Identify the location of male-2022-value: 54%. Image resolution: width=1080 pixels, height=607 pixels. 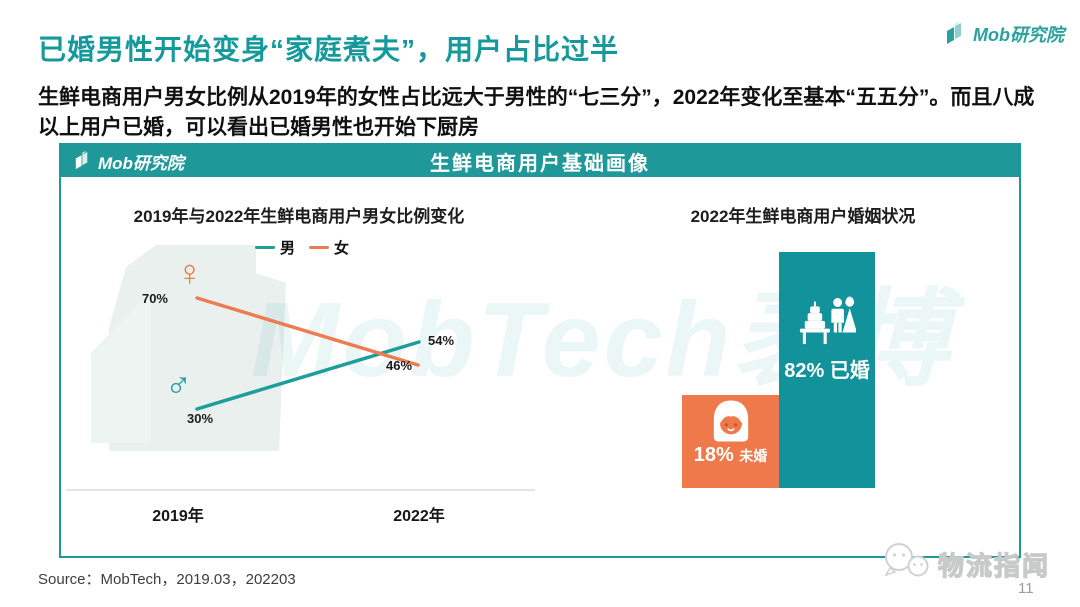
(441, 340).